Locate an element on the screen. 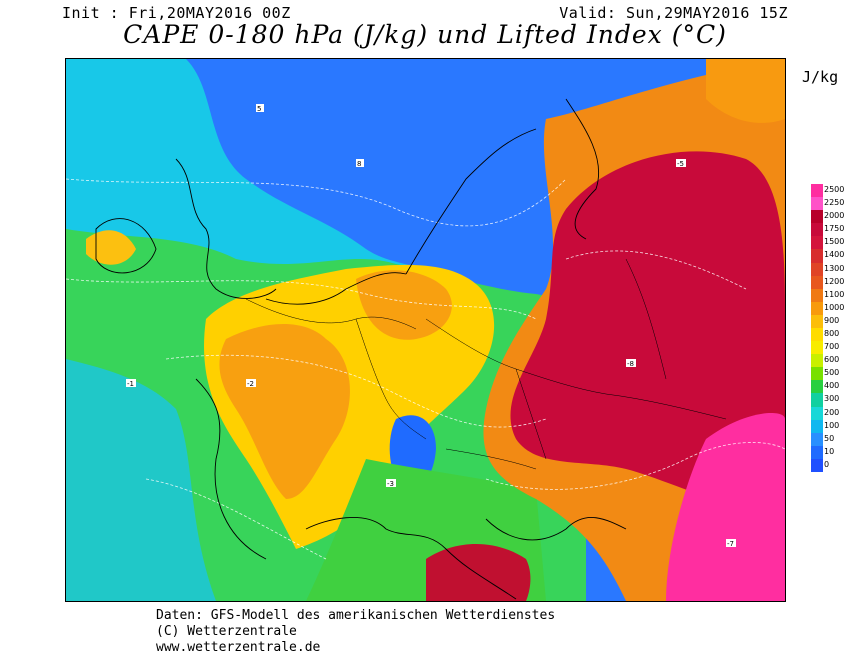  svg-text: 8 is located at coordinates (359, 164).